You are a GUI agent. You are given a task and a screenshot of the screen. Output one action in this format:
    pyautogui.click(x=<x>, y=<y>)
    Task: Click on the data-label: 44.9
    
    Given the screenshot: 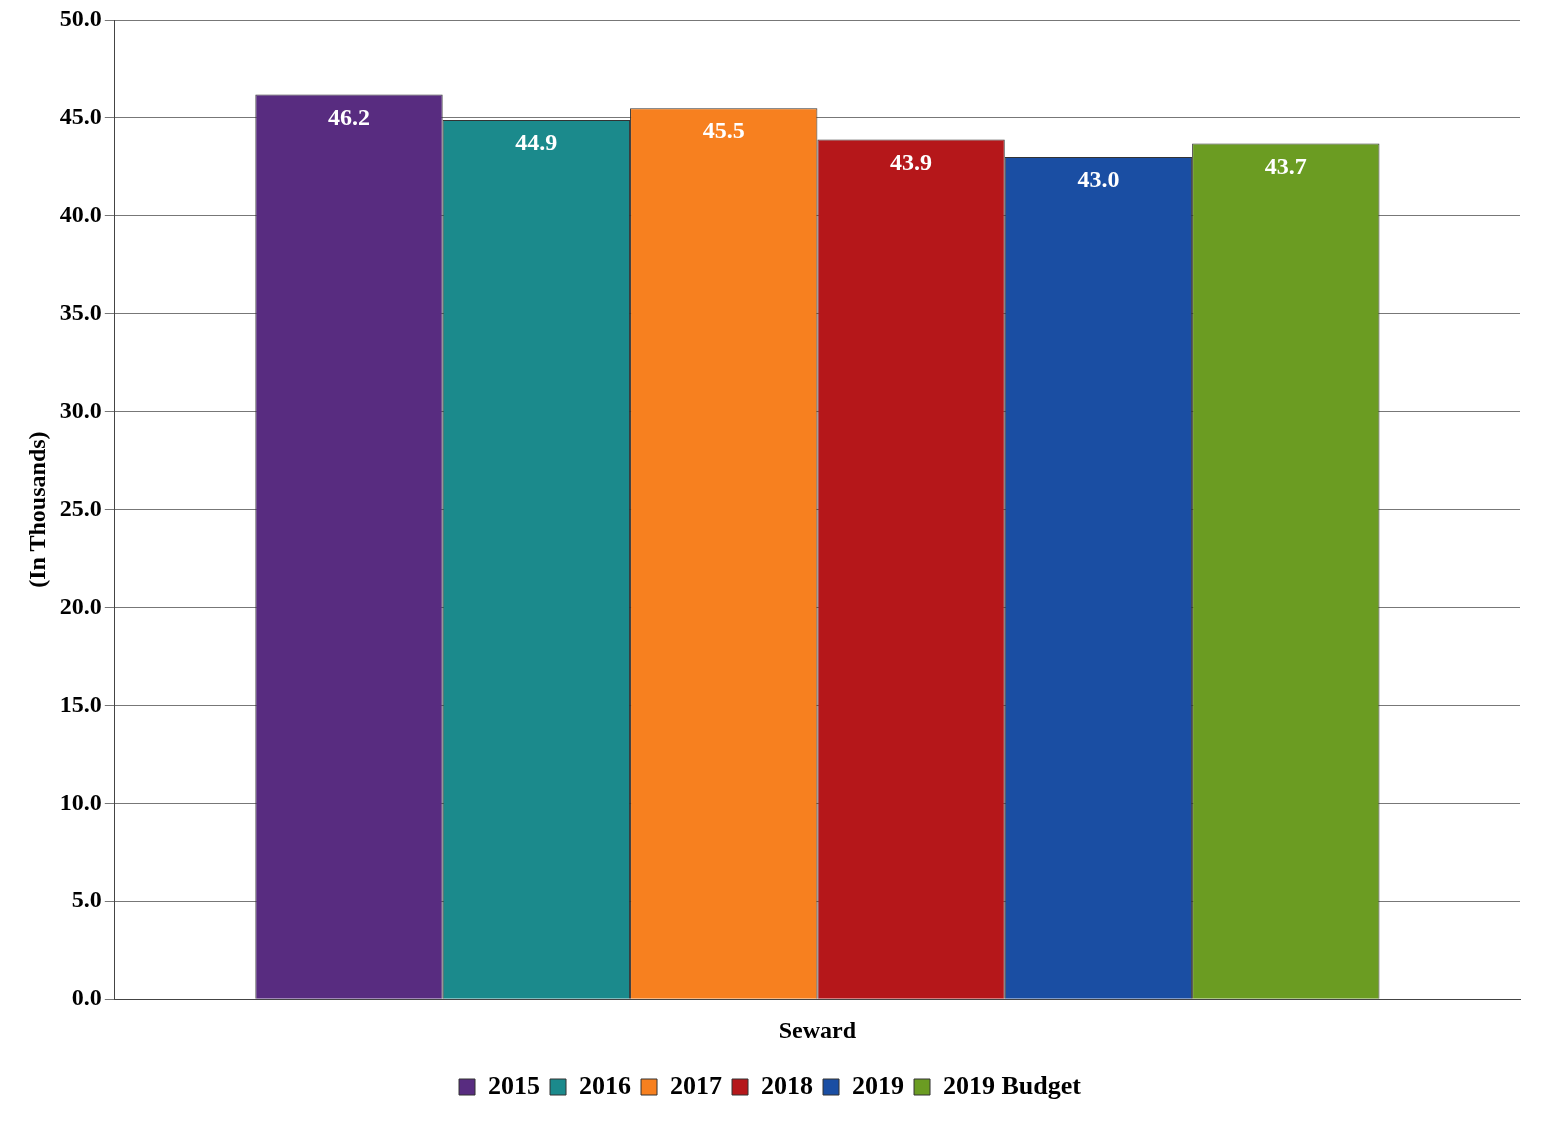 What is the action you would take?
    pyautogui.click(x=536, y=142)
    